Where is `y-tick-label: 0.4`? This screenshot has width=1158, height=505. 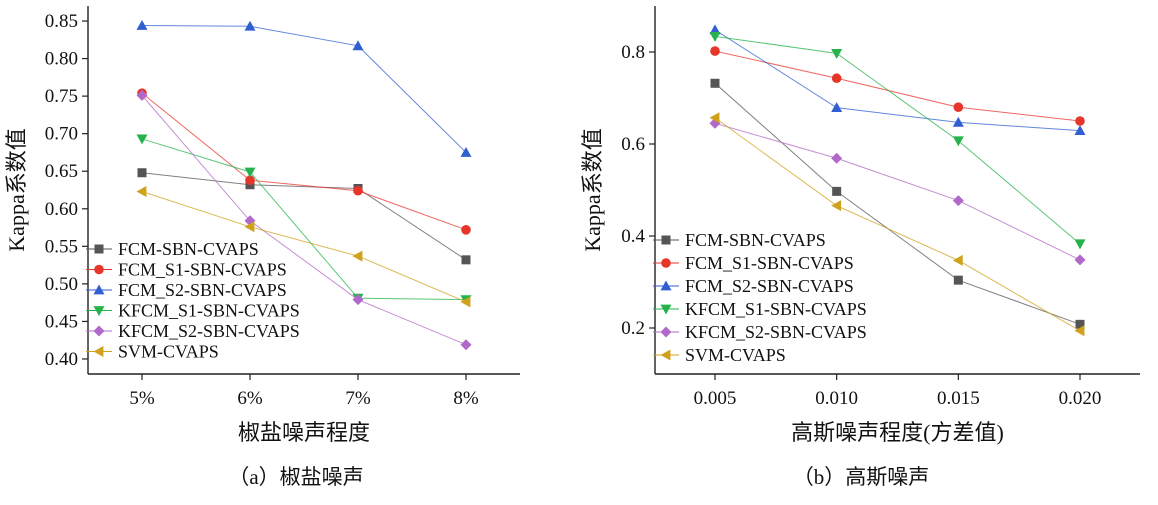
y-tick-label: 0.4 is located at coordinates (633, 236).